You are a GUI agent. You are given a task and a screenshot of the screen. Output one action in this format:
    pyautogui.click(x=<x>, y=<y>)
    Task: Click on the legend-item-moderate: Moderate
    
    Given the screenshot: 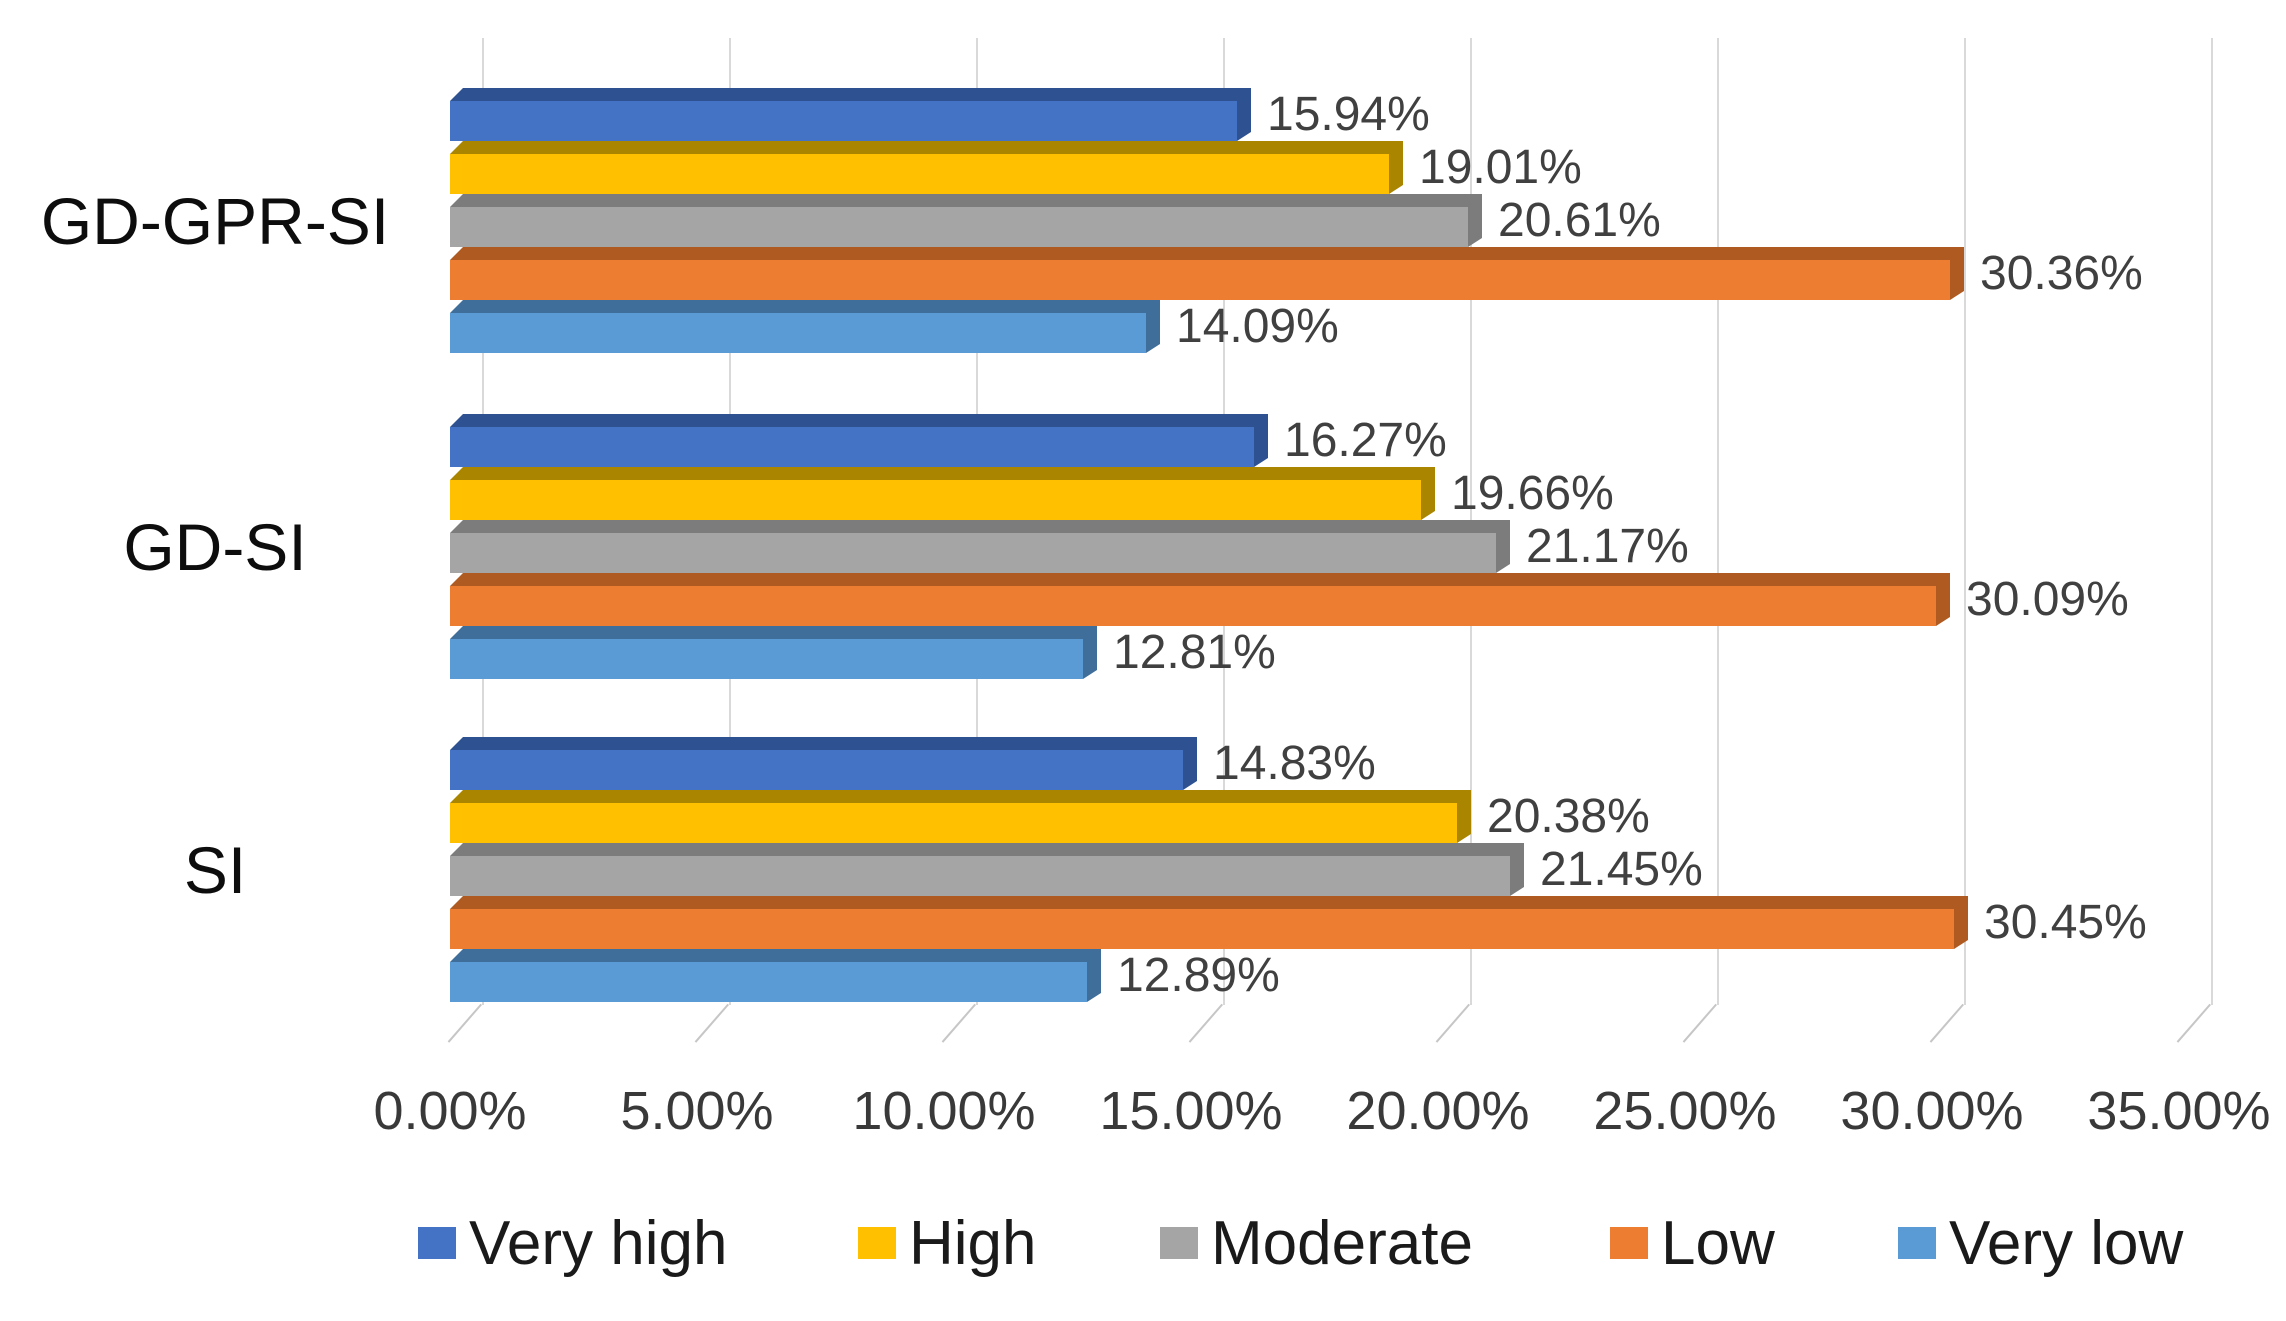 What is the action you would take?
    pyautogui.click(x=1316, y=1243)
    